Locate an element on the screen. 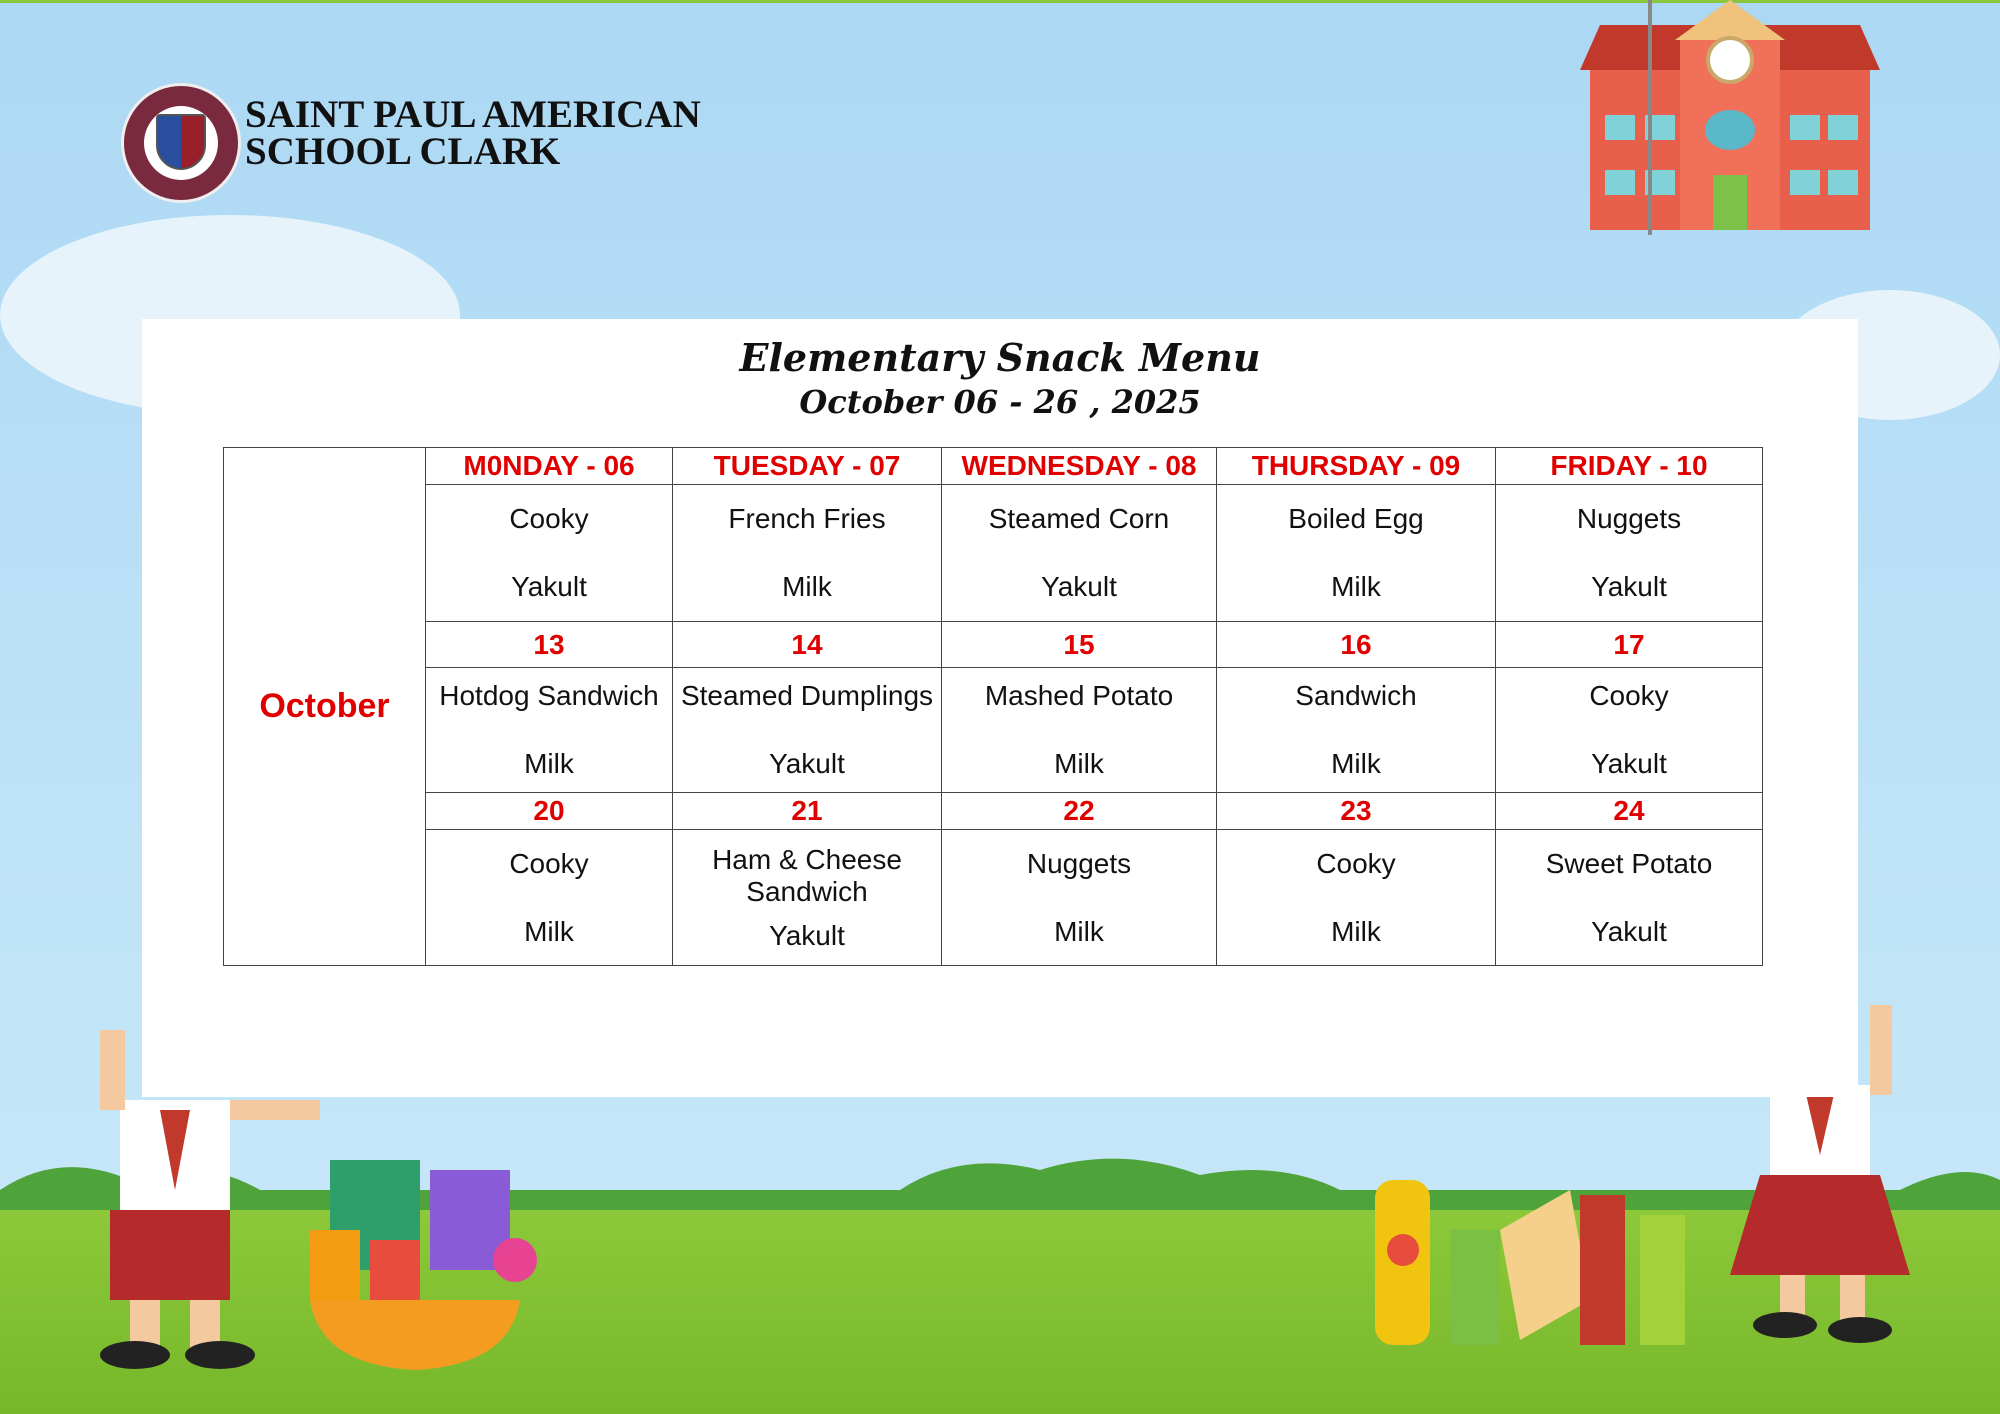  day-header: 21 is located at coordinates (807, 811).